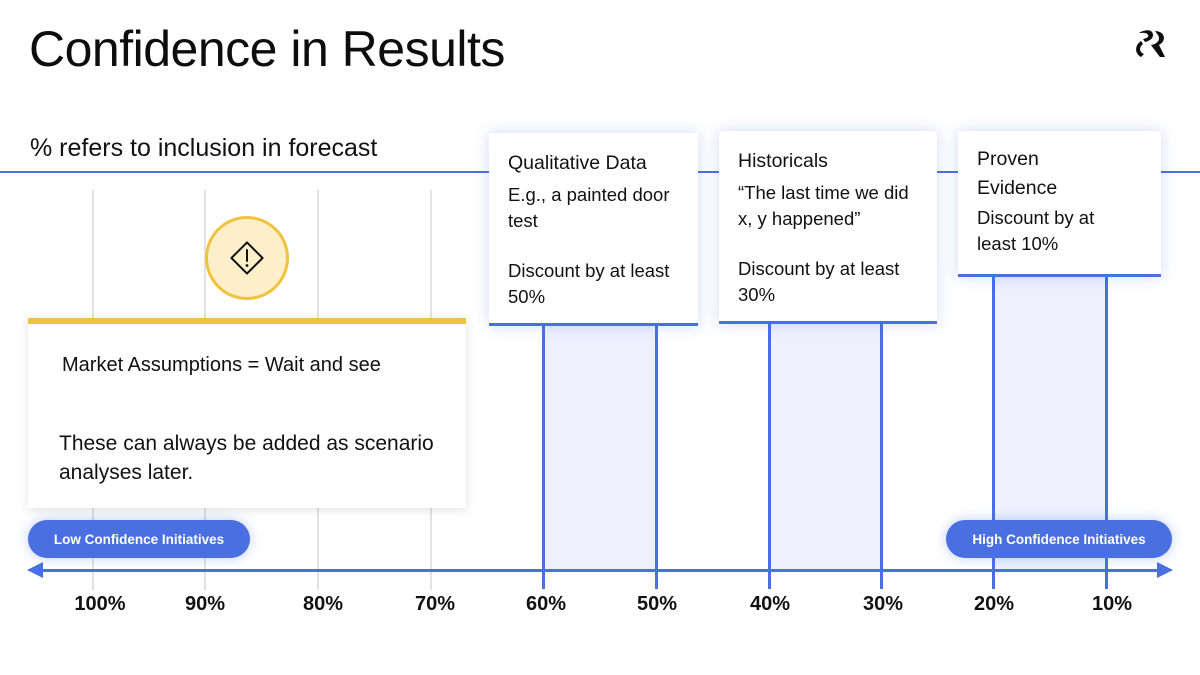 The width and height of the screenshot is (1200, 675). Describe the element at coordinates (221, 365) in the screenshot. I see `market-assumptions-title: Market Assumptions = Wait and see` at that location.